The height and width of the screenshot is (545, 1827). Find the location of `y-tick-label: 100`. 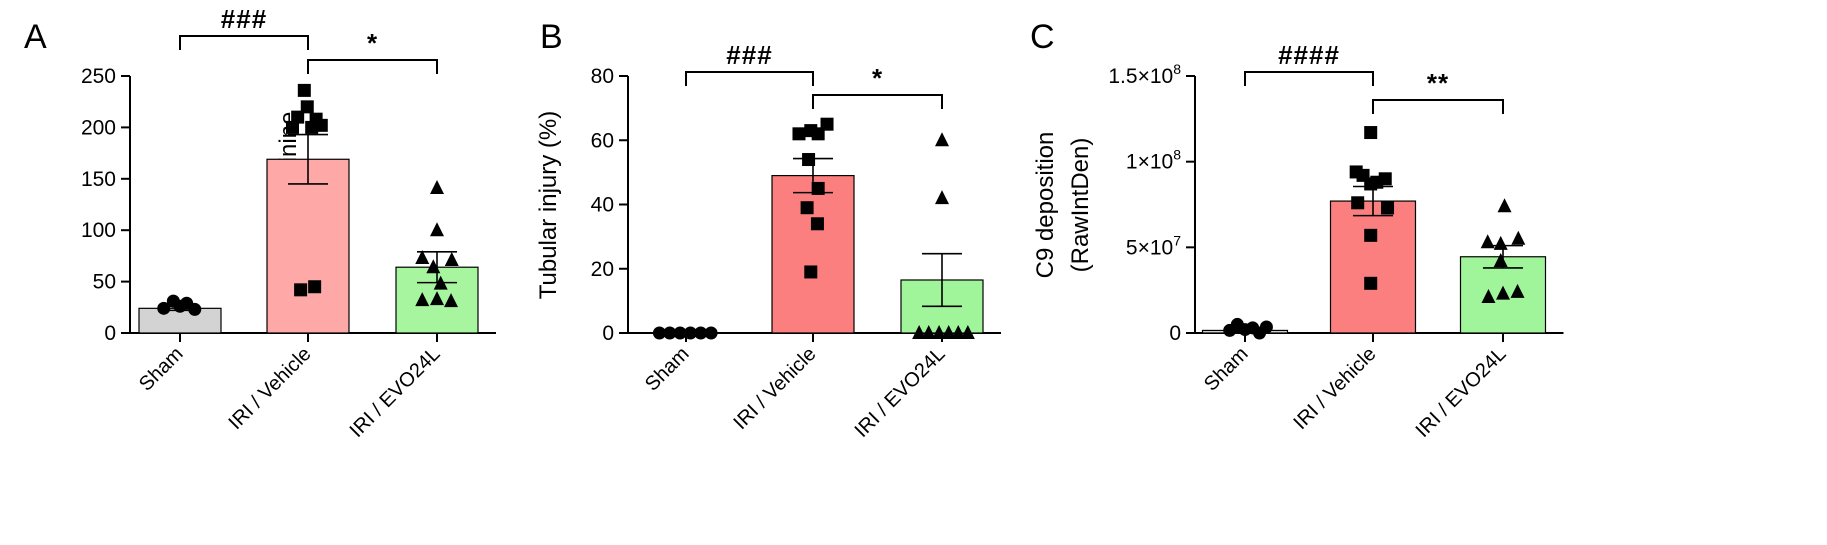

y-tick-label: 100 is located at coordinates (98, 230).